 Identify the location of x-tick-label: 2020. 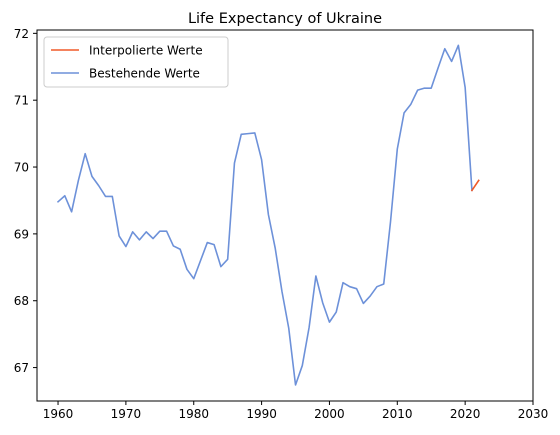
(465, 414).